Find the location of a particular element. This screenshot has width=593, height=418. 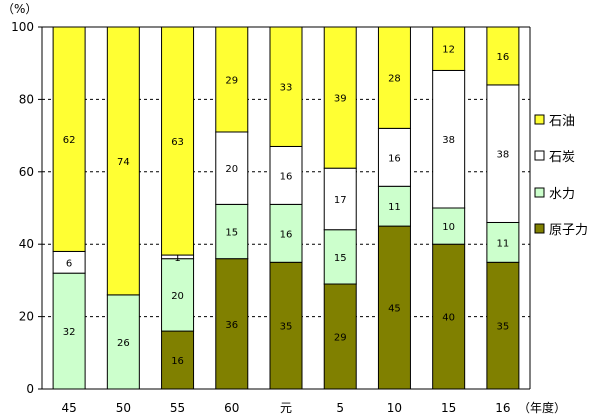

x-tick-label: 55 is located at coordinates (177, 408).